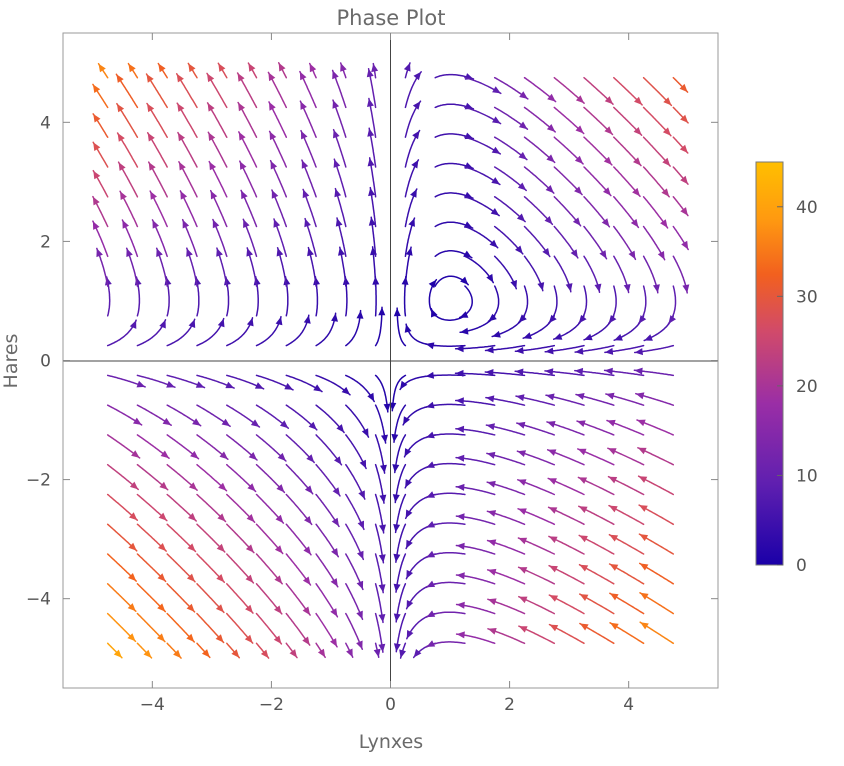 Image resolution: width=844 pixels, height=766 pixels. I want to click on x-tick-label: 2, so click(509, 705).